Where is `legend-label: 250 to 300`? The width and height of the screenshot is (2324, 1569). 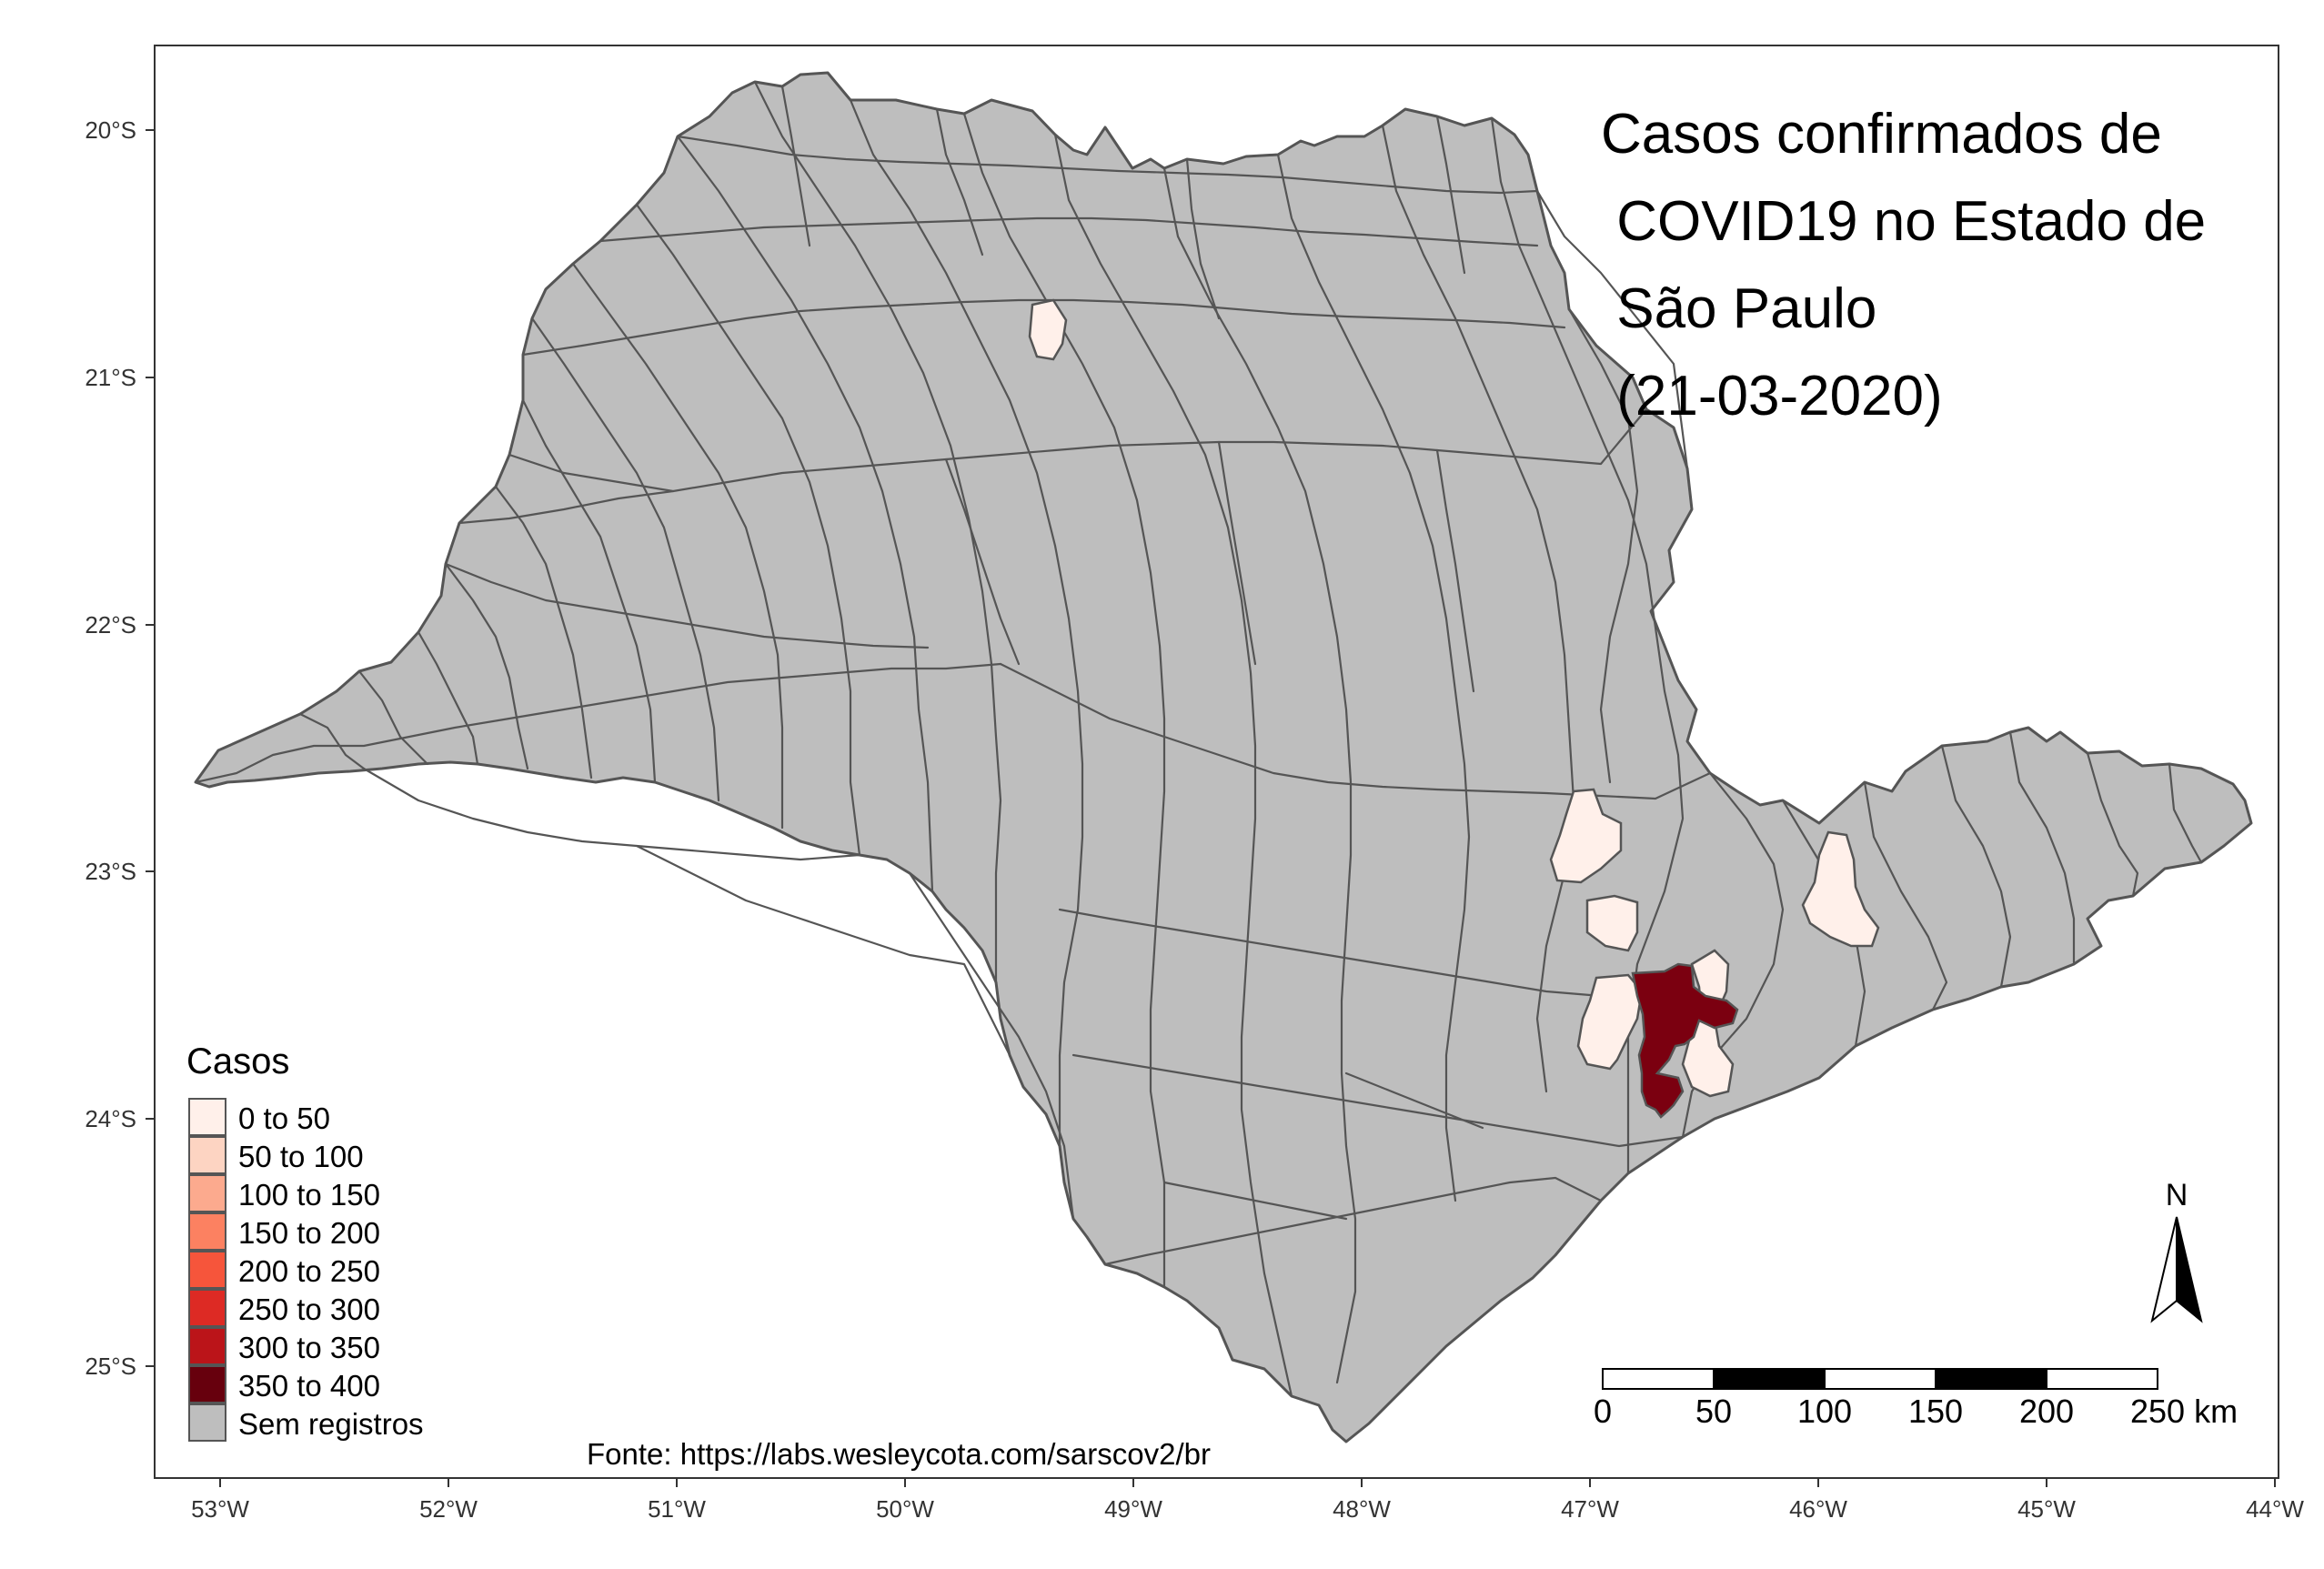
legend-label: 250 to 300 is located at coordinates (309, 1309).